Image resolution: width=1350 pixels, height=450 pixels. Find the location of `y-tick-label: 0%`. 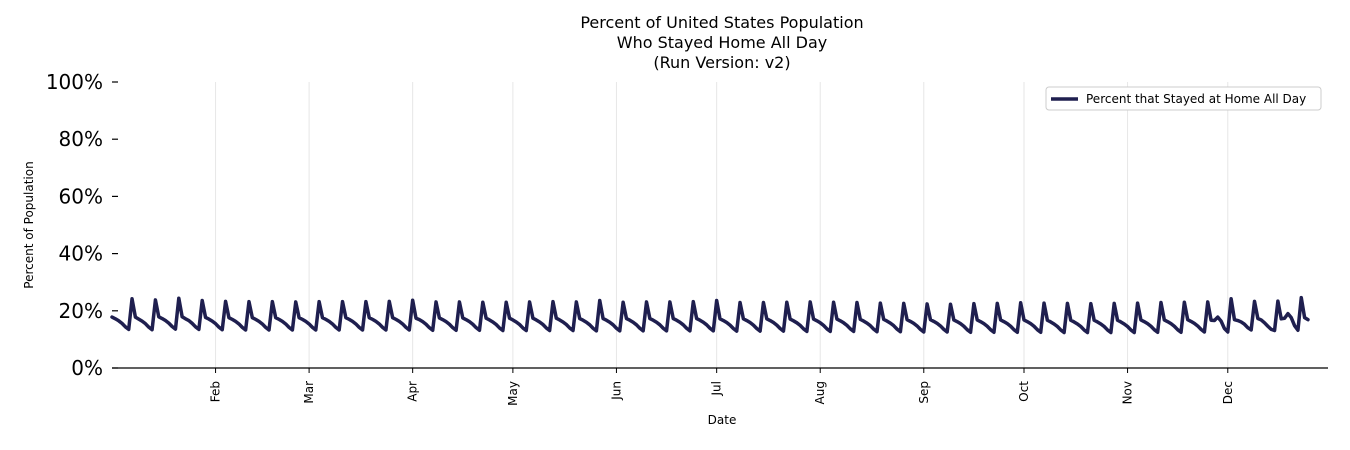

y-tick-label: 0% is located at coordinates (87, 368).